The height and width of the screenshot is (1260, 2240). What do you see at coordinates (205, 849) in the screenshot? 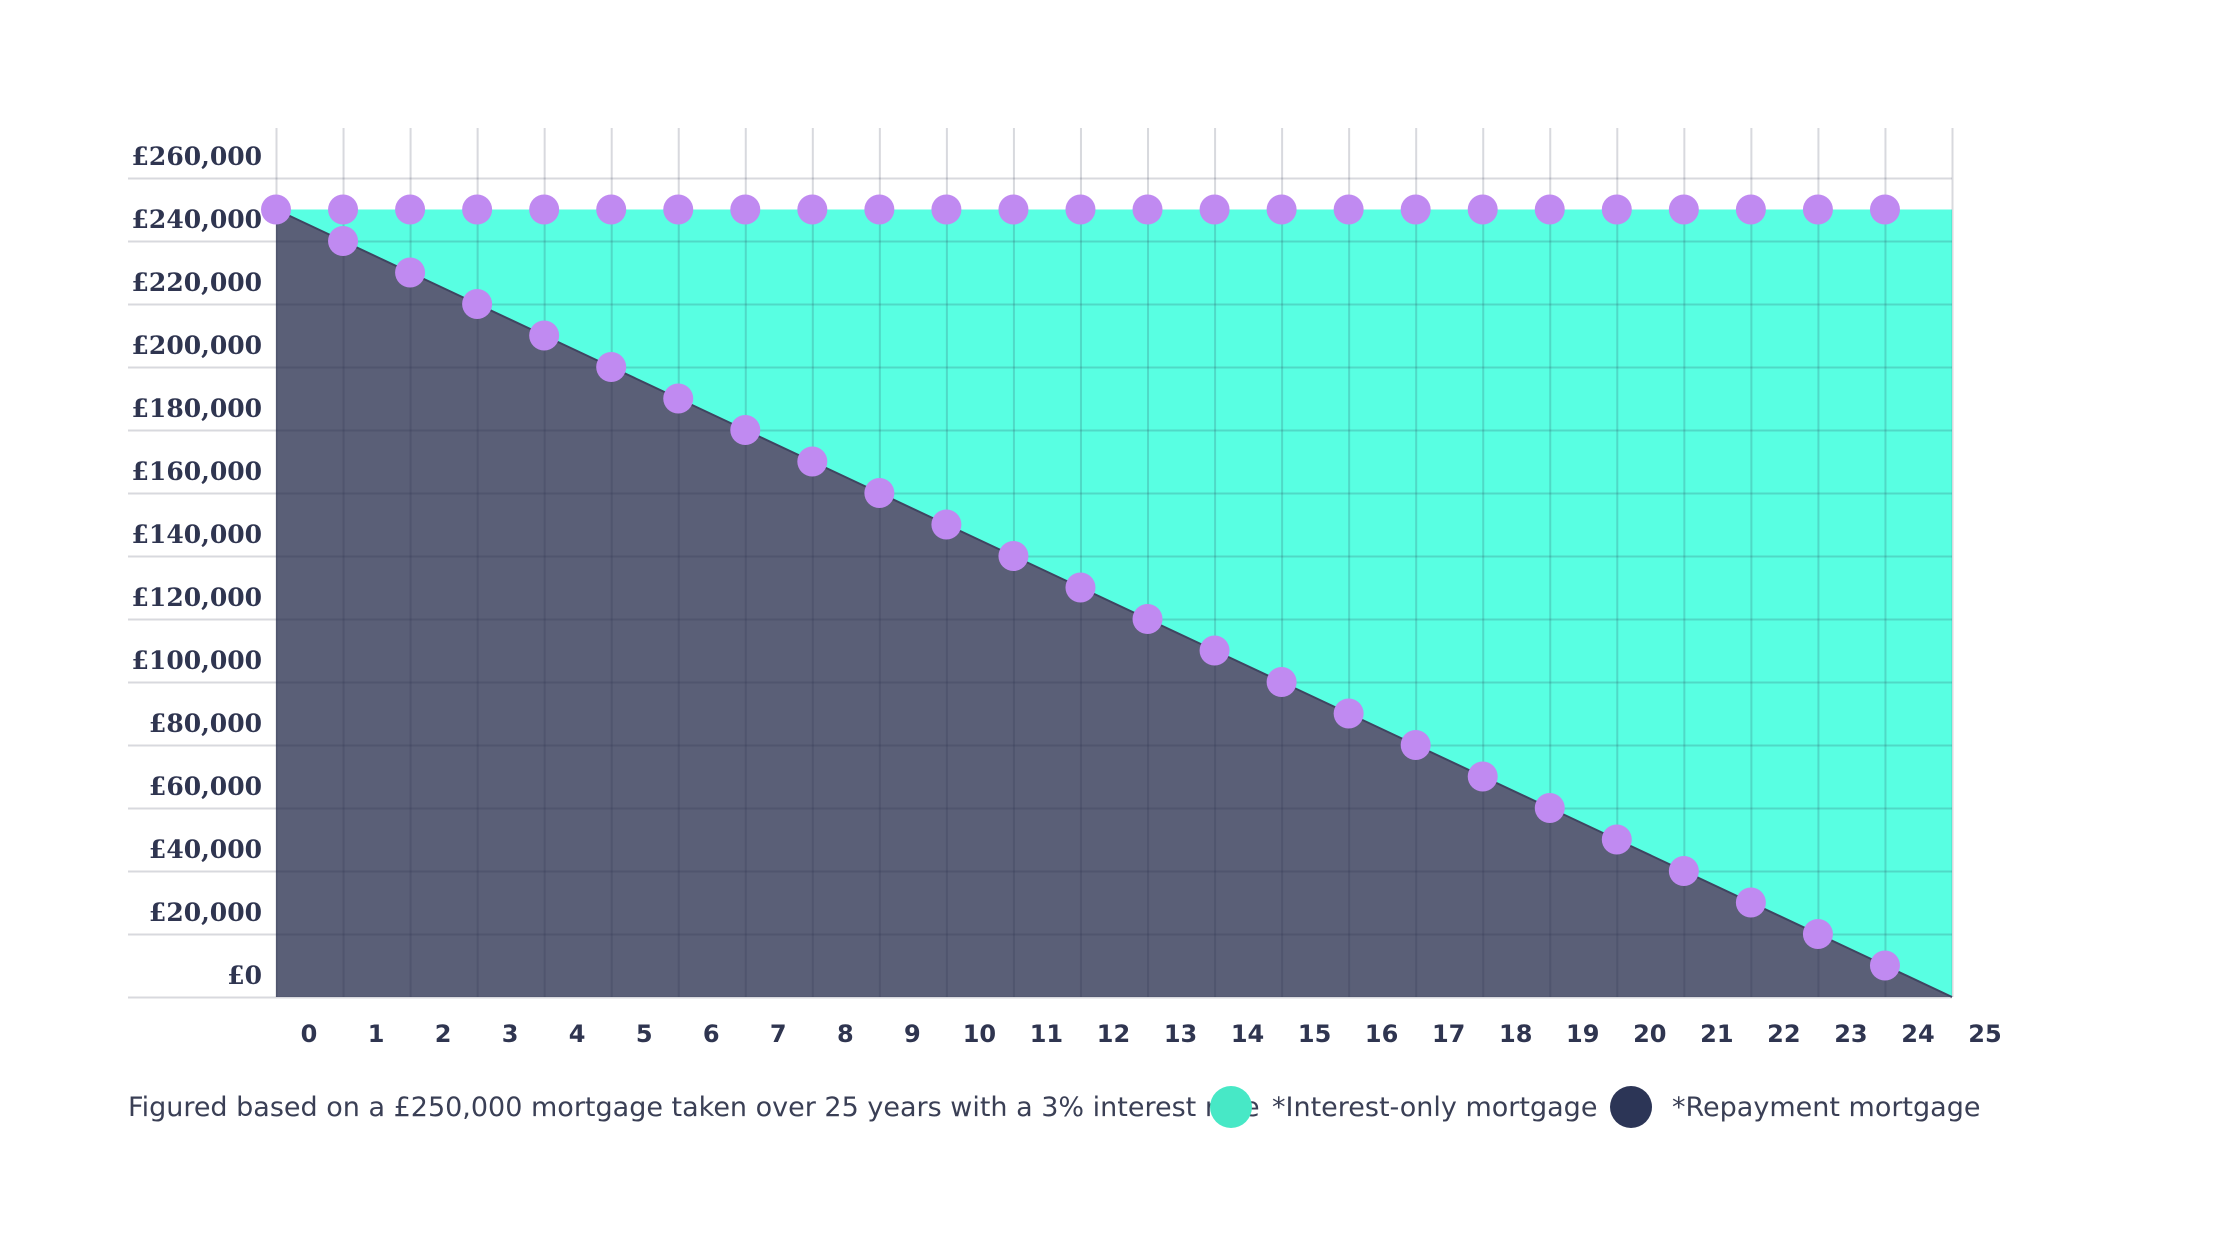
I see `y-tick-label: £40,000` at bounding box center [205, 849].